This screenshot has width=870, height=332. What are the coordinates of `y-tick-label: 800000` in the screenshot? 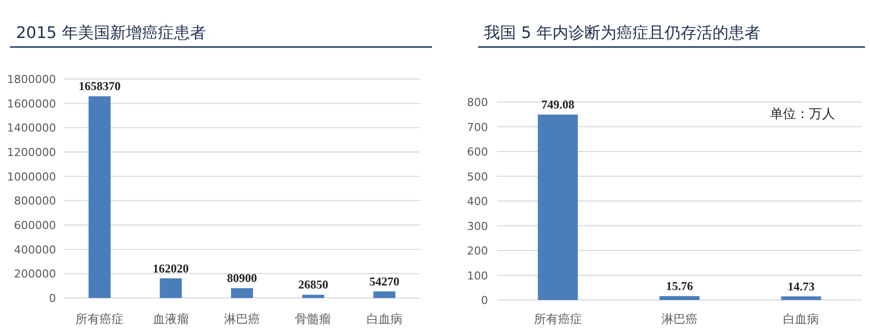 It's located at (35, 201).